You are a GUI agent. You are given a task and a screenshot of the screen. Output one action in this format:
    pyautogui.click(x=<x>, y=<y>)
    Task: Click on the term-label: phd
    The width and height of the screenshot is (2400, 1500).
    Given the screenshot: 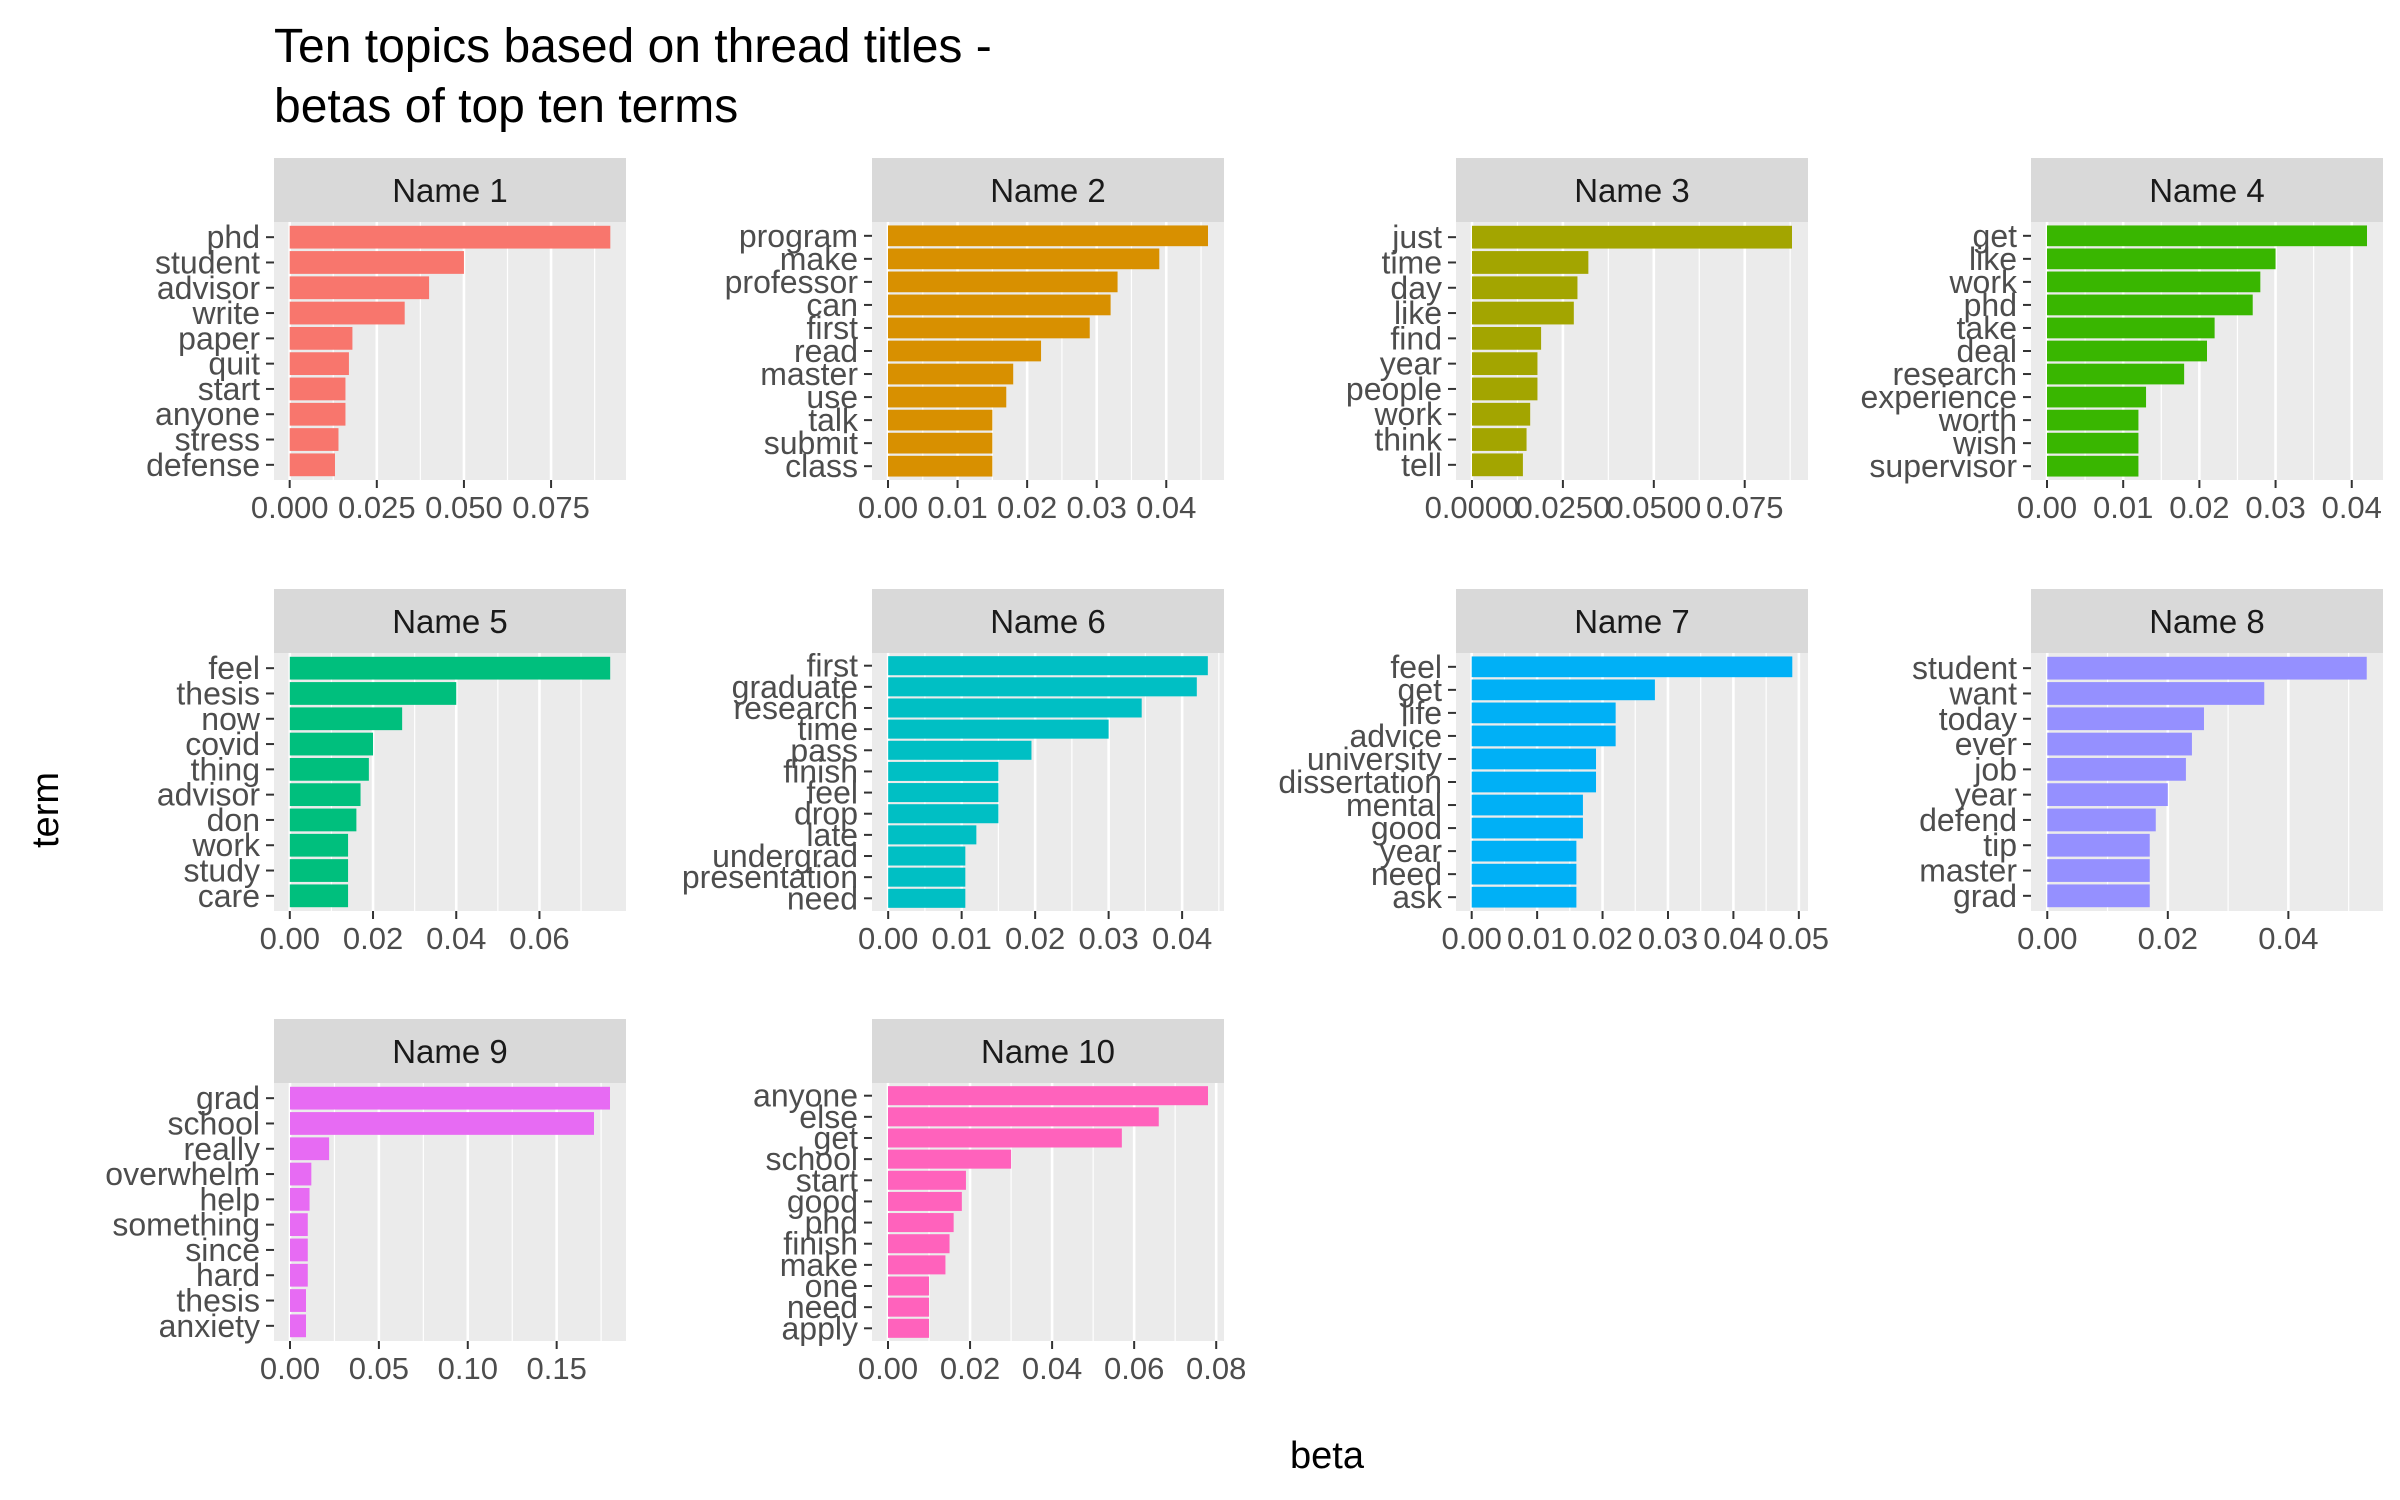 What is the action you would take?
    pyautogui.click(x=233, y=237)
    